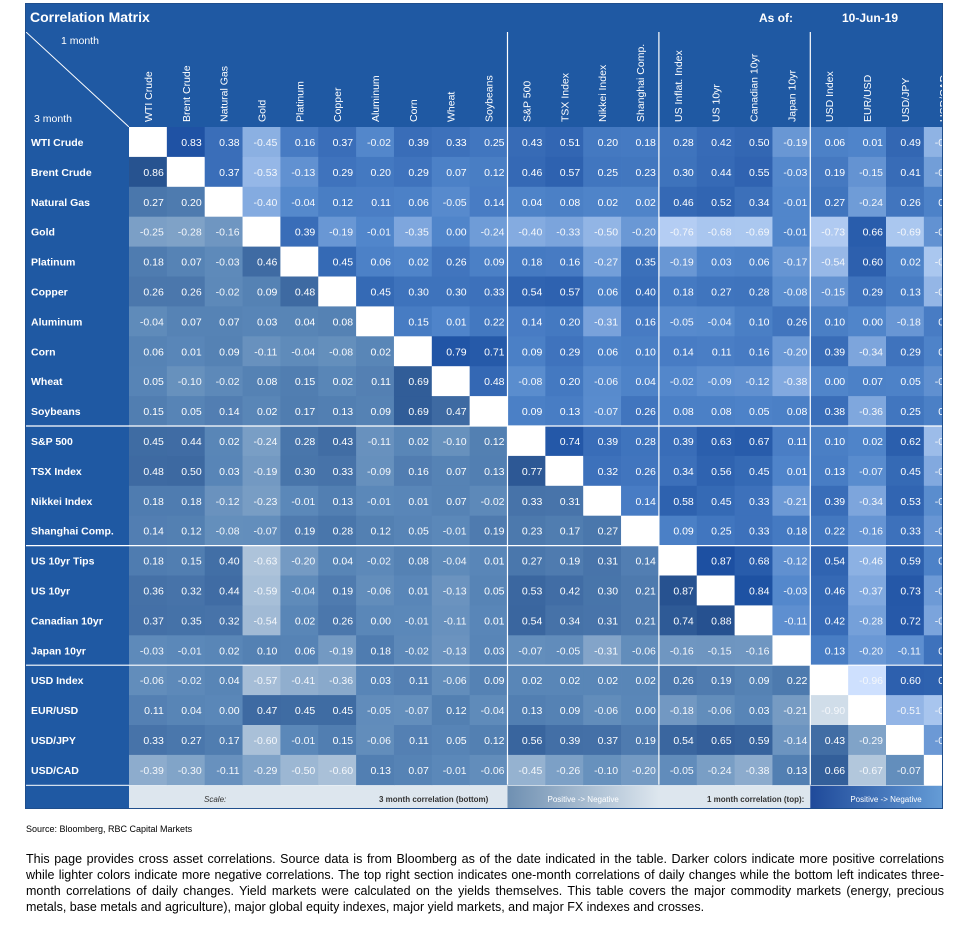  I want to click on cell-value-label: 0.54, so click(683, 741).